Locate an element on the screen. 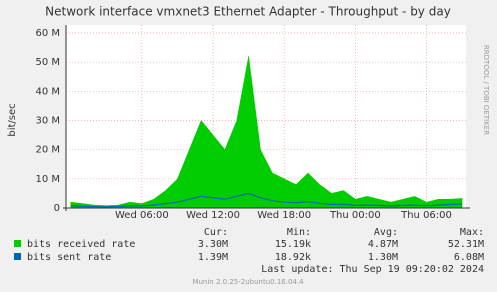 This screenshot has height=292, width=497. footer: Munin 2.0.25-2ubuntu0.16.04.4 is located at coordinates (248, 282).